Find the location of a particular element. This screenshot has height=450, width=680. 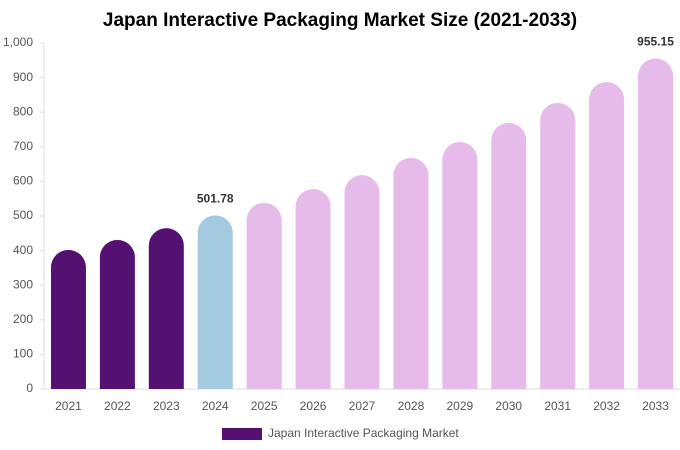

y-tick-label: 200 is located at coordinates (23, 319).